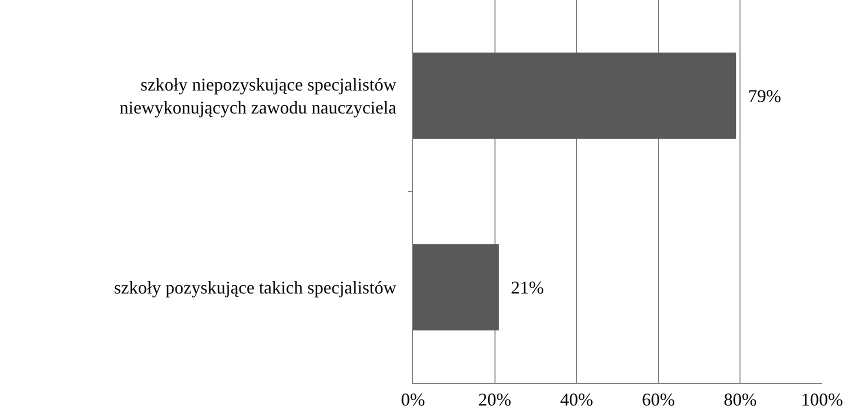  I want to click on x-tick-label: 100%, so click(822, 399).